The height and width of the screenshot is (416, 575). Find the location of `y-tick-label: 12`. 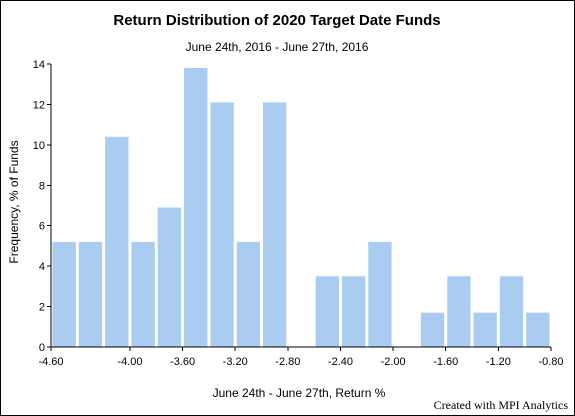

y-tick-label: 12 is located at coordinates (39, 105).